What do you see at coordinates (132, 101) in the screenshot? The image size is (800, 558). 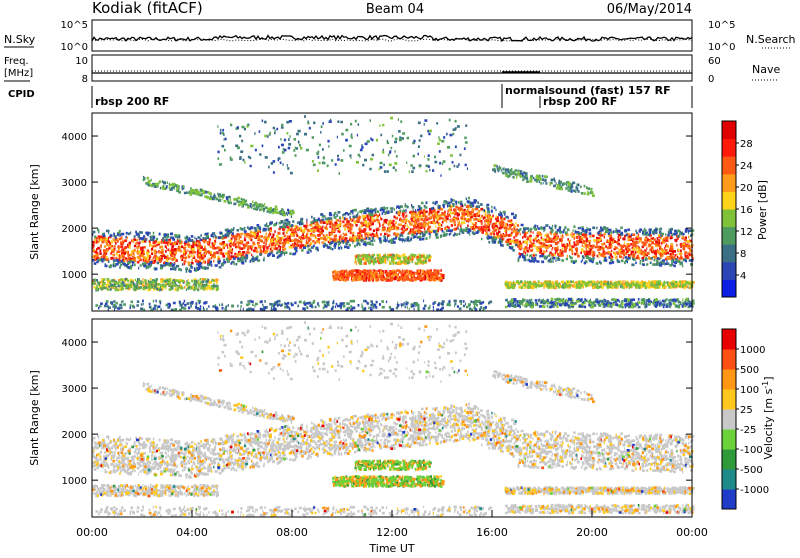 I see `cpid-mode-1: rbsp 200 RF` at bounding box center [132, 101].